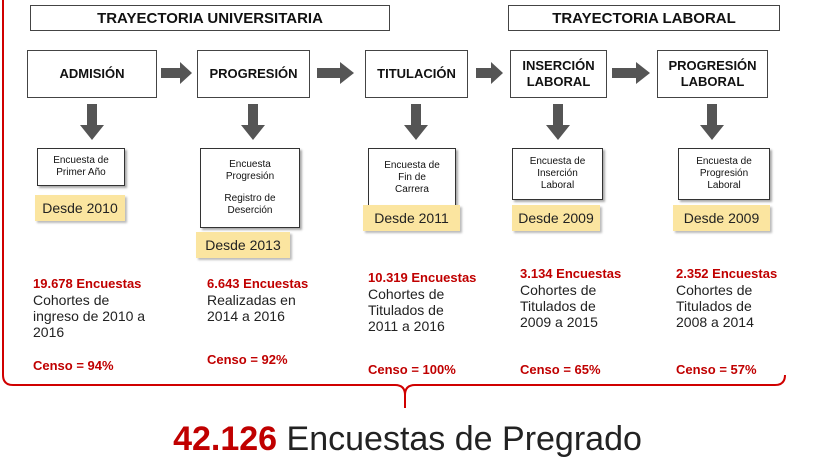  What do you see at coordinates (559, 322) in the screenshot?
I see `description-line: 2009 a 2015` at bounding box center [559, 322].